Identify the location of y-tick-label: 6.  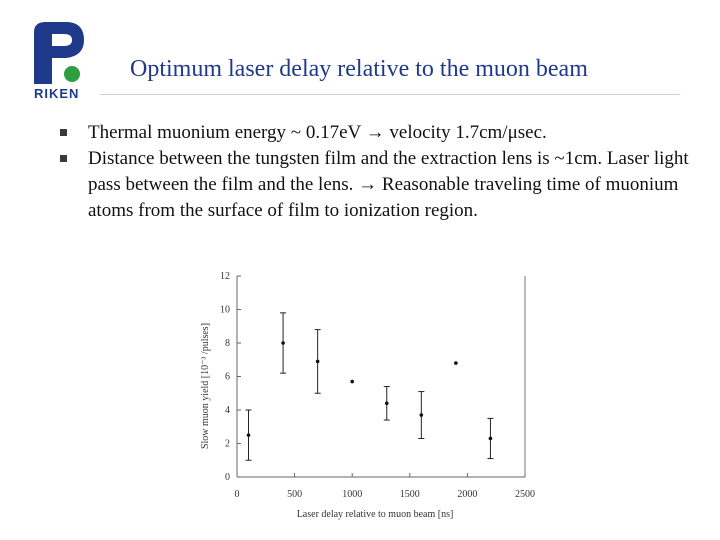
(227, 377).